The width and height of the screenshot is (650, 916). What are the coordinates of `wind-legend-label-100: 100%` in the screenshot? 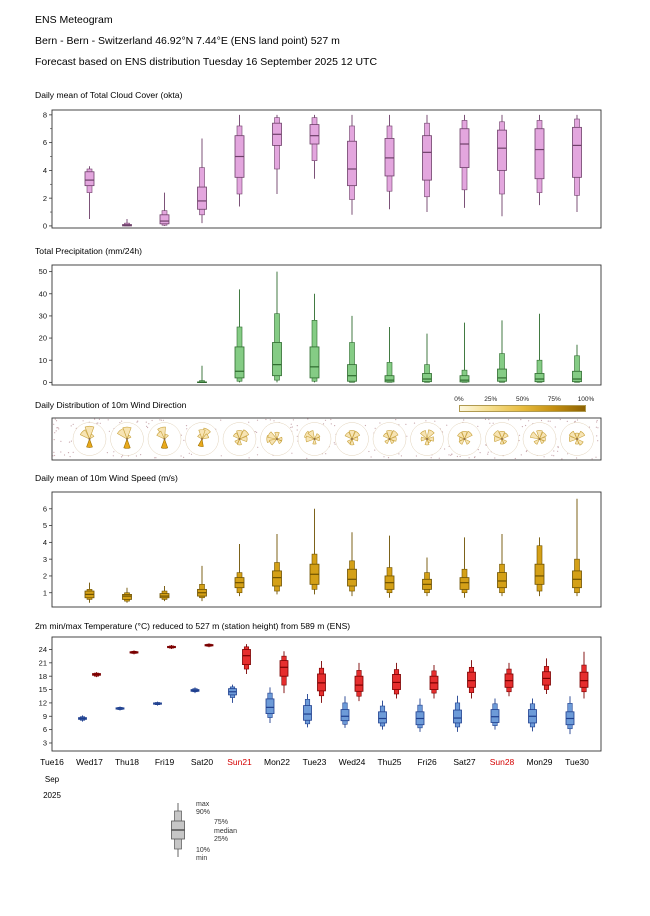 It's located at (586, 399).